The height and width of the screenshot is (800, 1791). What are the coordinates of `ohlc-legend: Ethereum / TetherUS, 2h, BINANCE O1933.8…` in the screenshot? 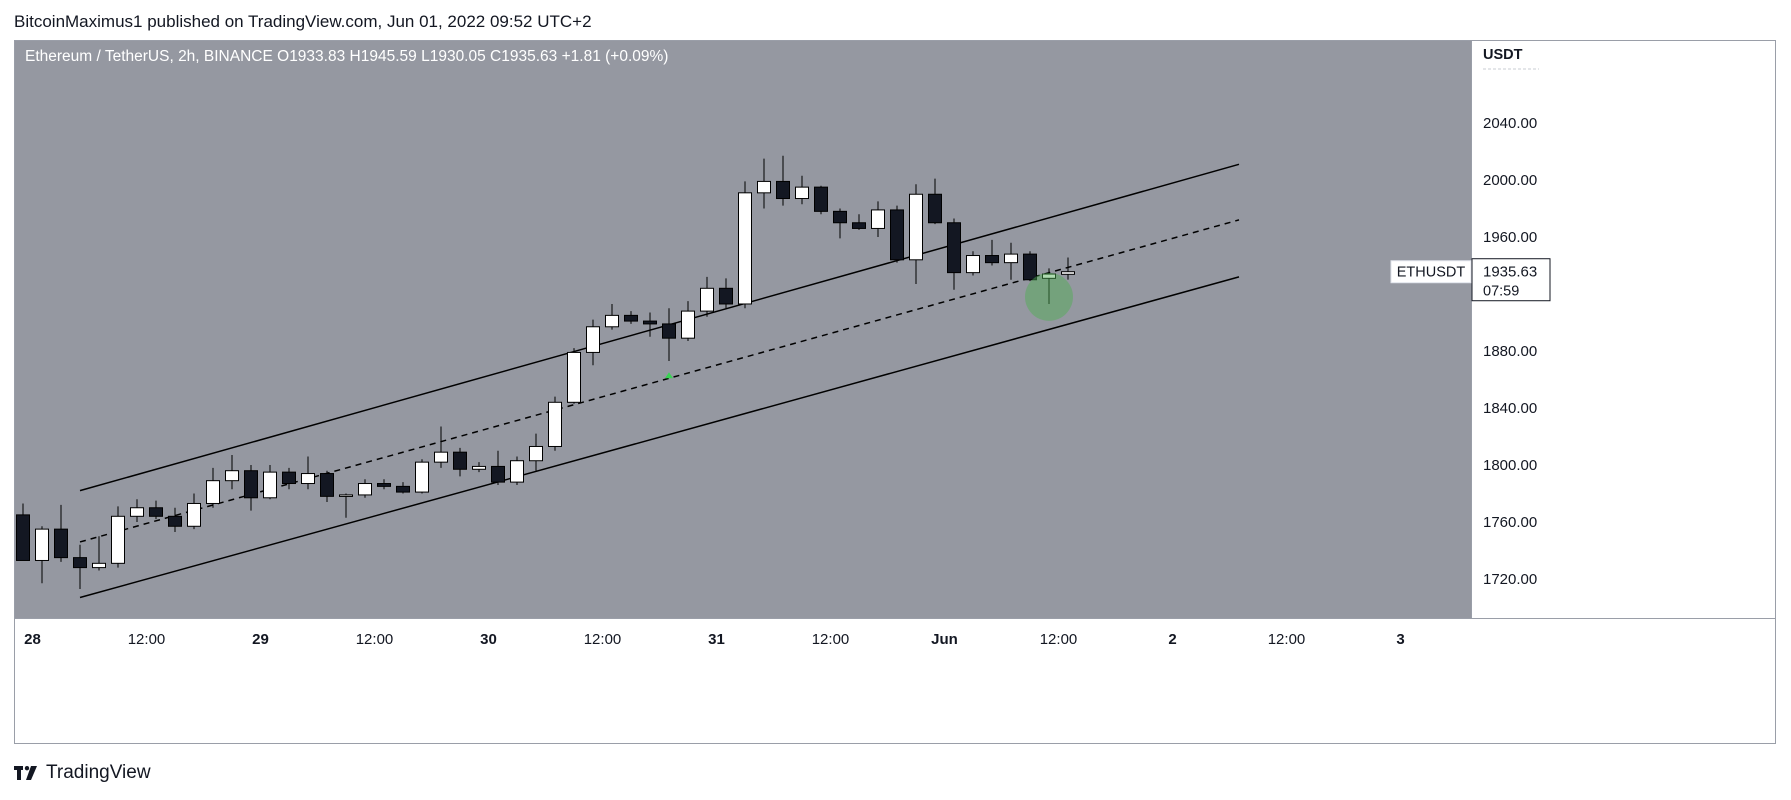 It's located at (346, 56).